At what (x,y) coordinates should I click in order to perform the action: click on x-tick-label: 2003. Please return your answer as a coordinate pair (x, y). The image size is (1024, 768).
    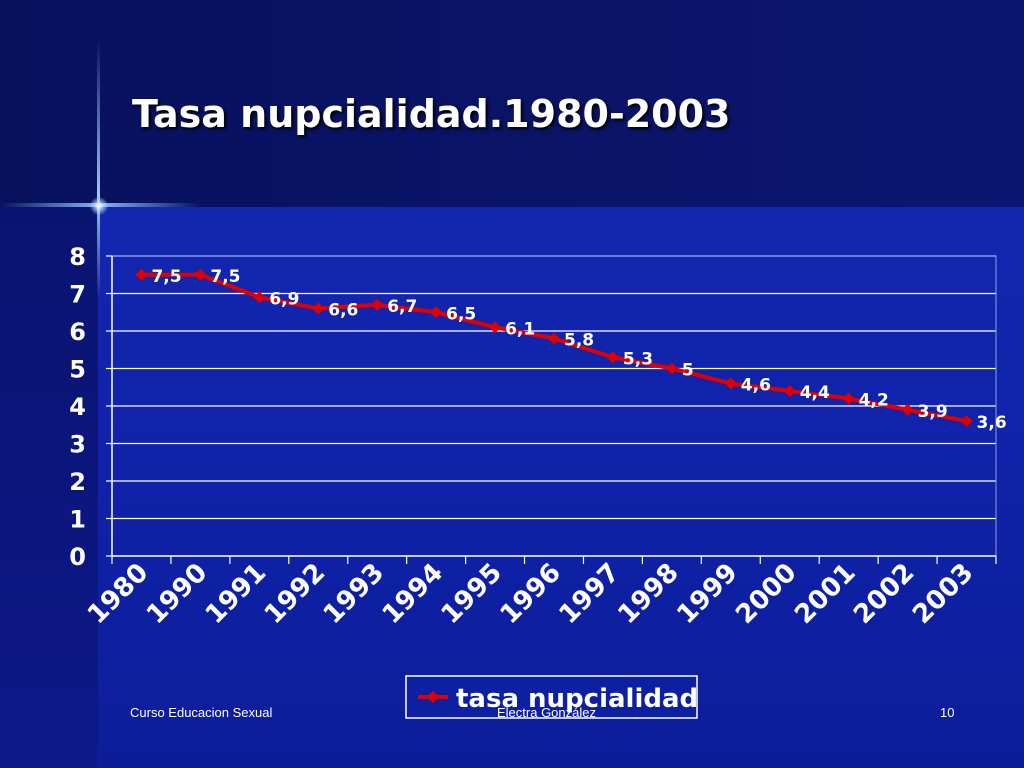
    Looking at the image, I should click on (943, 594).